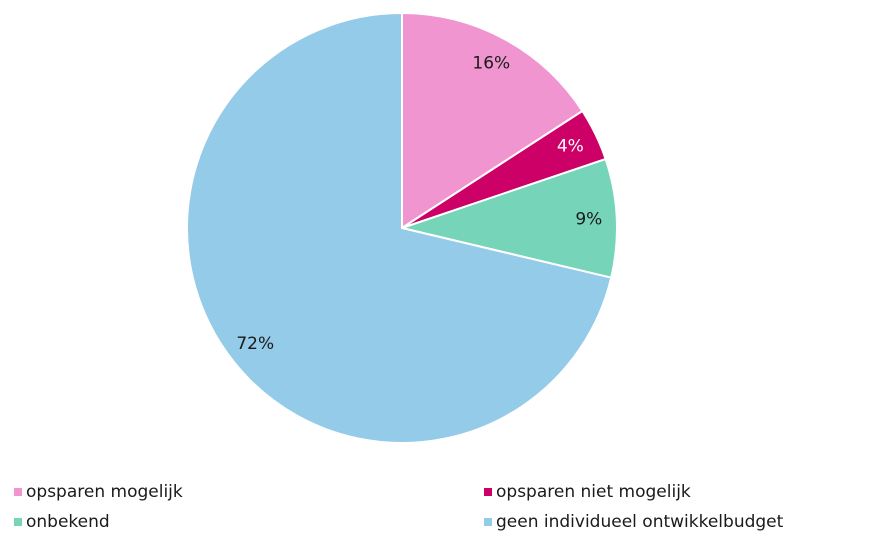 Image resolution: width=877 pixels, height=535 pixels. Describe the element at coordinates (491, 64) in the screenshot. I see `data-label: 16%` at that location.